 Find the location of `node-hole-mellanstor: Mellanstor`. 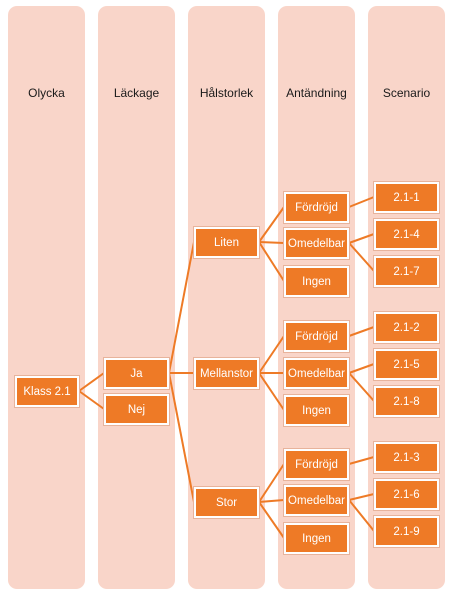

node-hole-mellanstor: Mellanstor is located at coordinates (226, 373).